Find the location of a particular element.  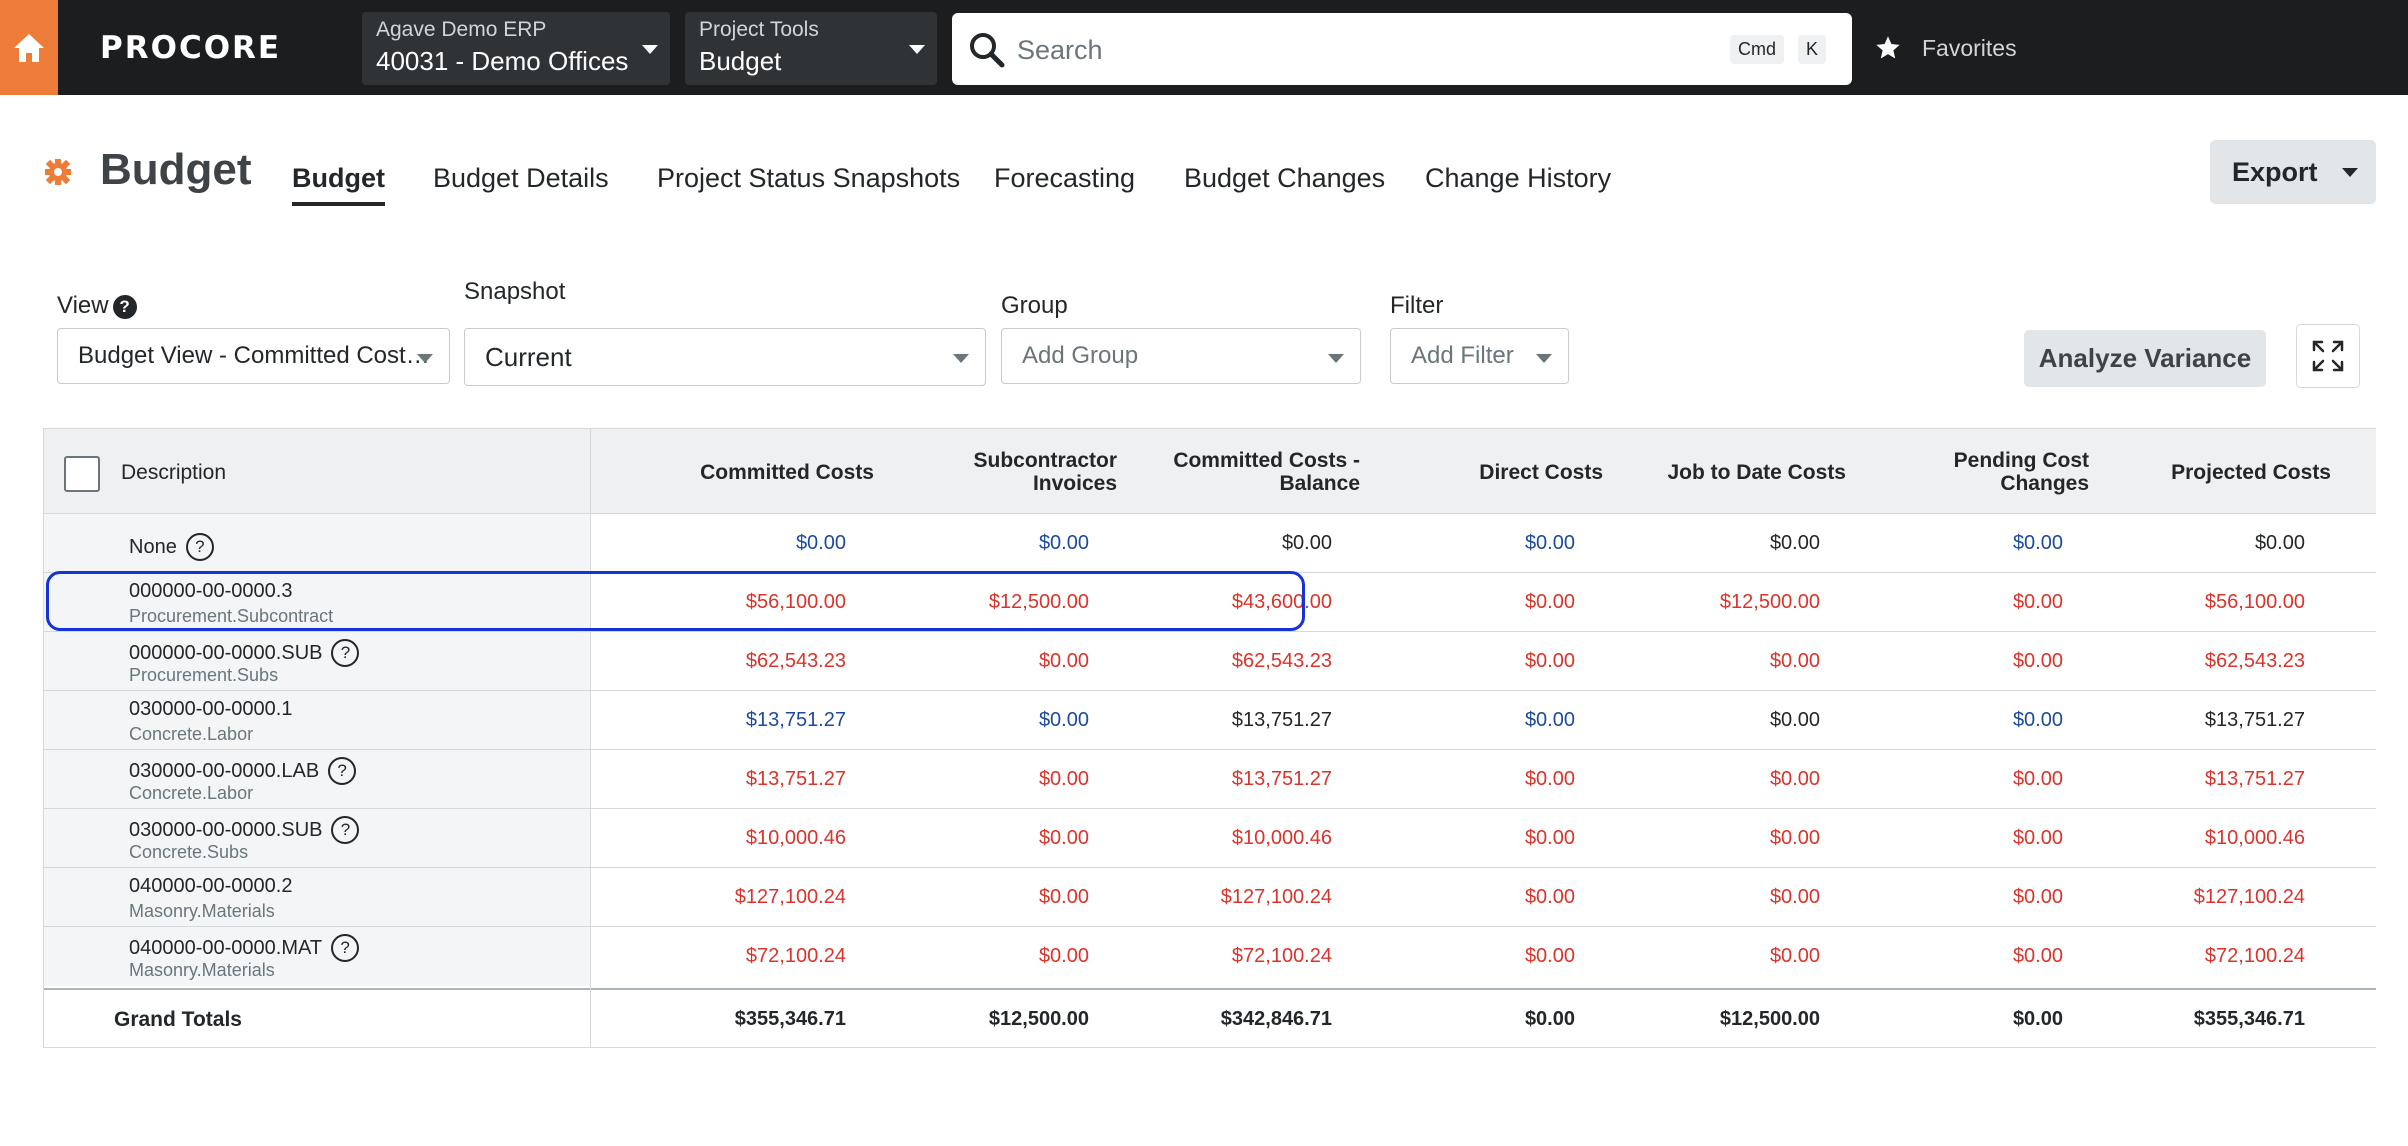

search-icon is located at coordinates (987, 50).